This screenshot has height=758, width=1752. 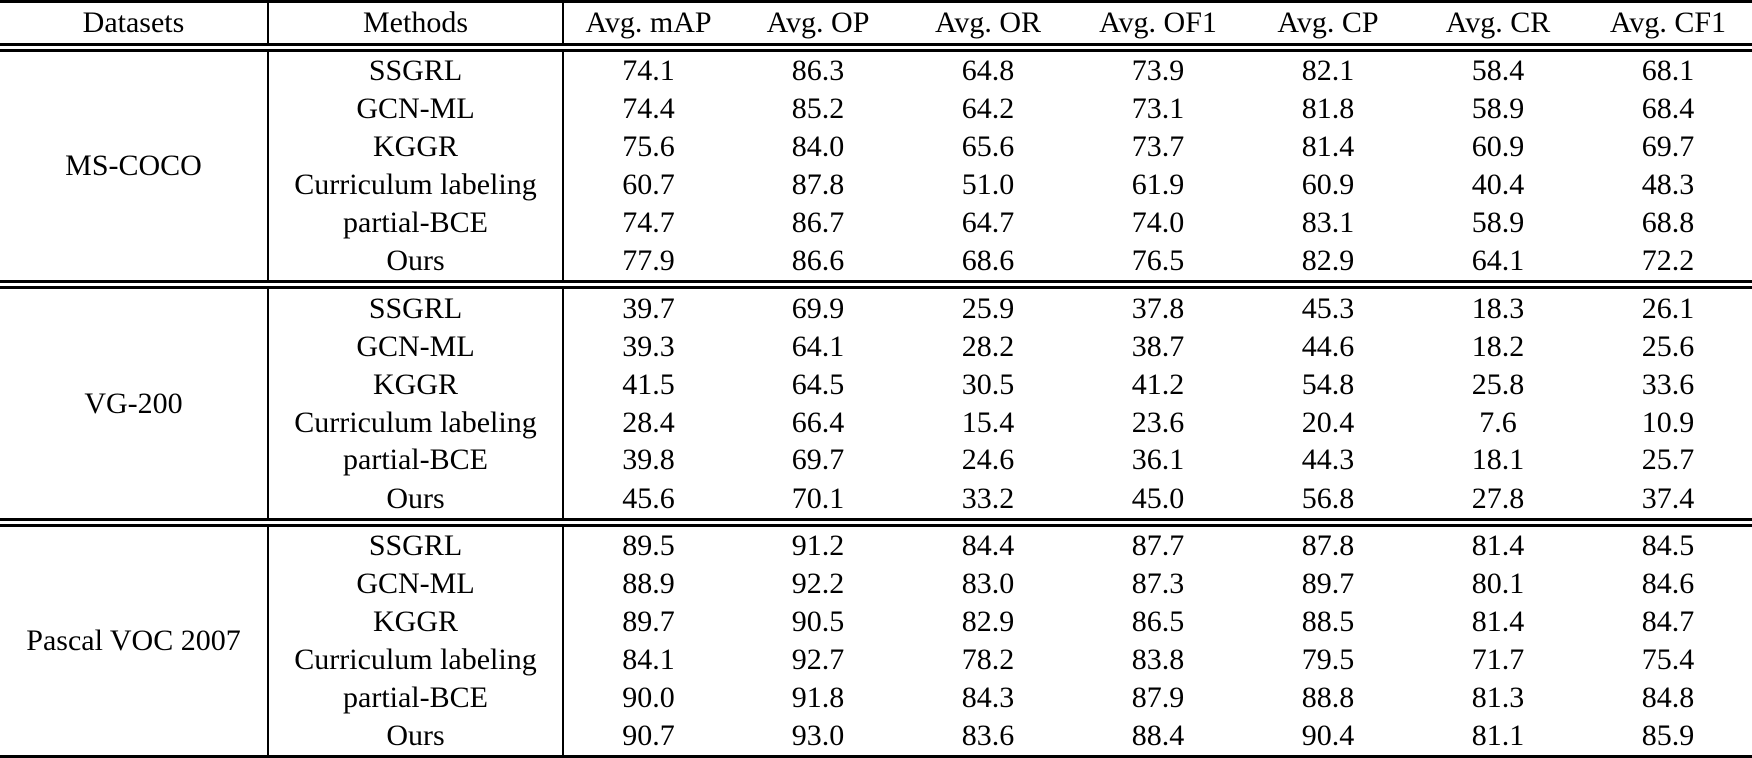 I want to click on metric-value: 90.4, so click(x=1328, y=735).